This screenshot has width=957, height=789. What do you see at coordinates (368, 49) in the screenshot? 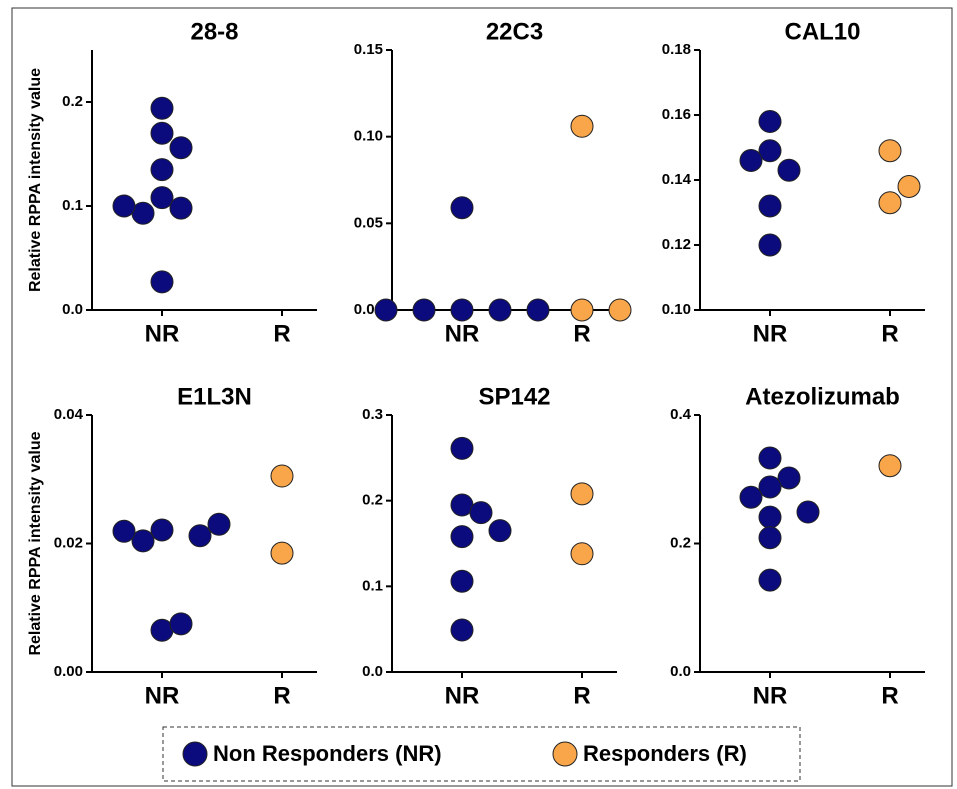
I see `y-tick-label: 0.15` at bounding box center [368, 49].